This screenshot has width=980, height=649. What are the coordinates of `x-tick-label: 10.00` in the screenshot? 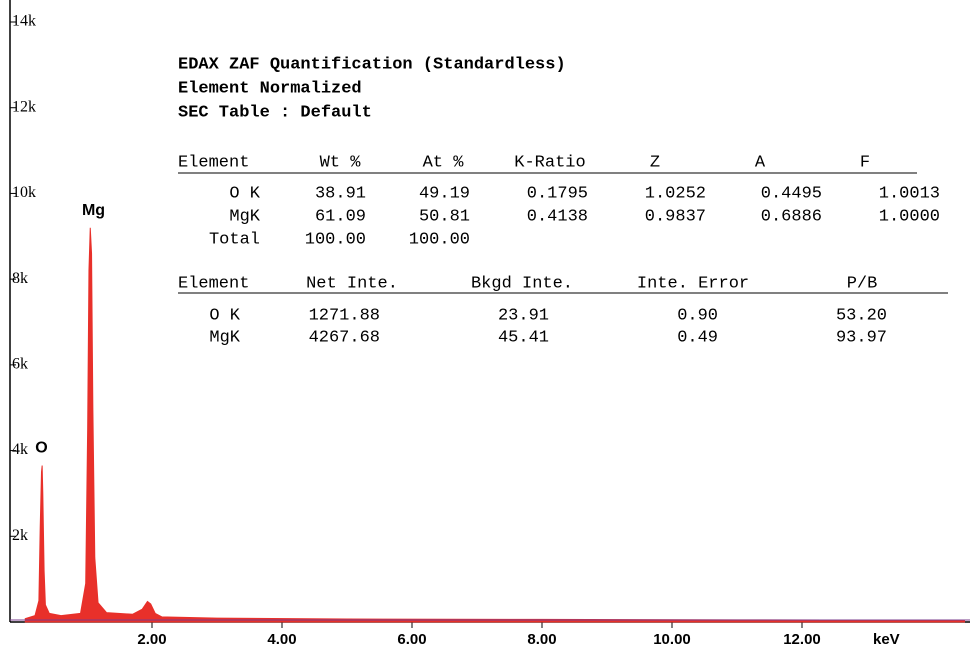 It's located at (672, 639).